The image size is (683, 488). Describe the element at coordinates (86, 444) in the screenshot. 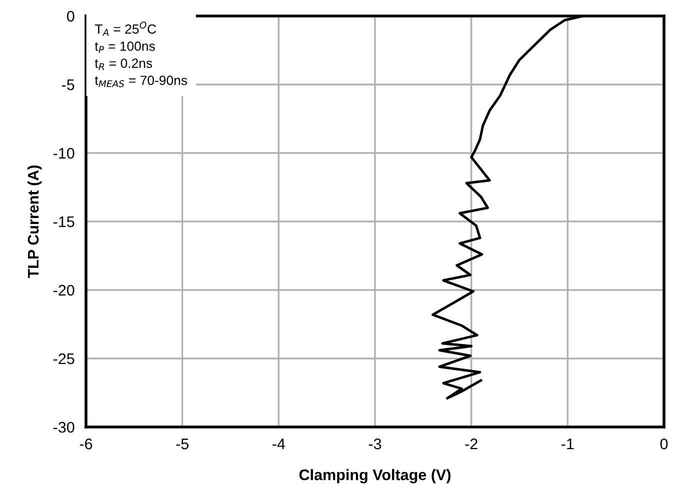

I see `x-tick-label: -6` at that location.